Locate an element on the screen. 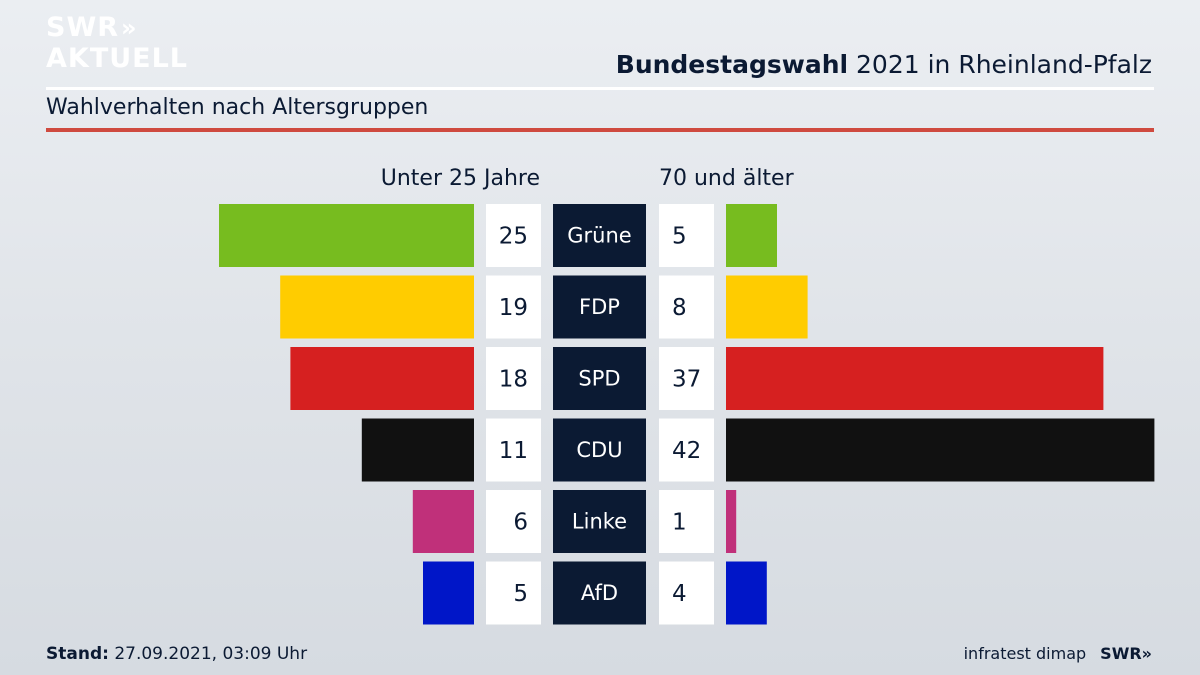 The width and height of the screenshot is (1200, 675). timestamp-value: 27.09.2021, 03:09 Uhr is located at coordinates (211, 654).